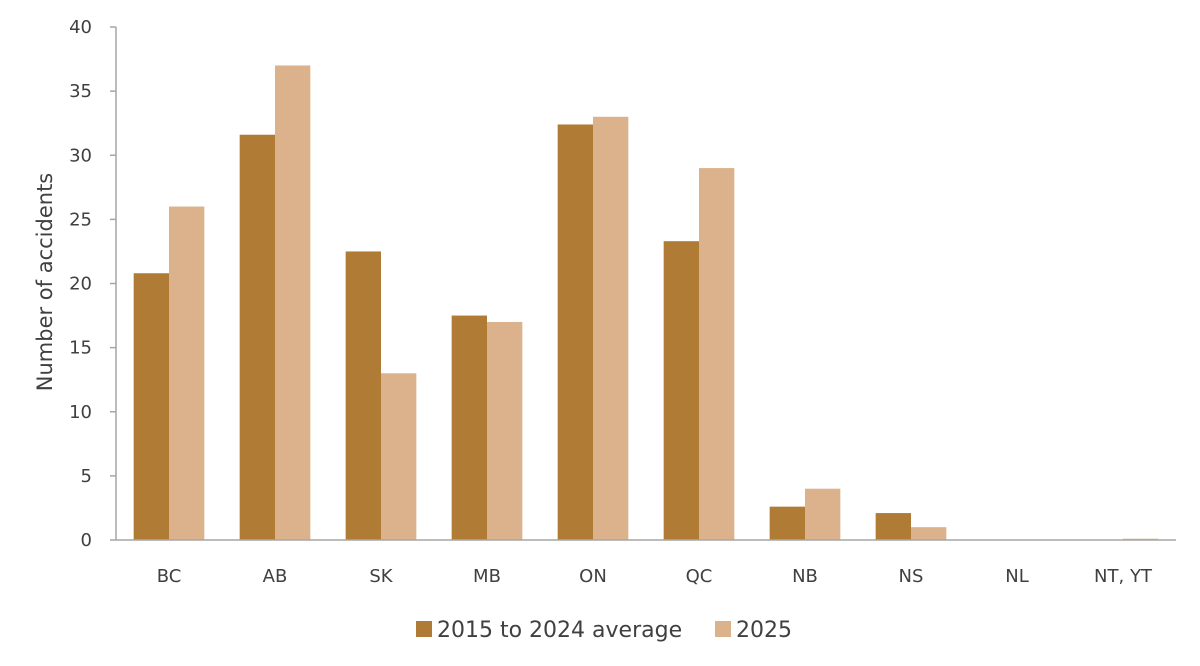 Image resolution: width=1200 pixels, height=666 pixels. I want to click on x-tick-label: SK, so click(381, 576).